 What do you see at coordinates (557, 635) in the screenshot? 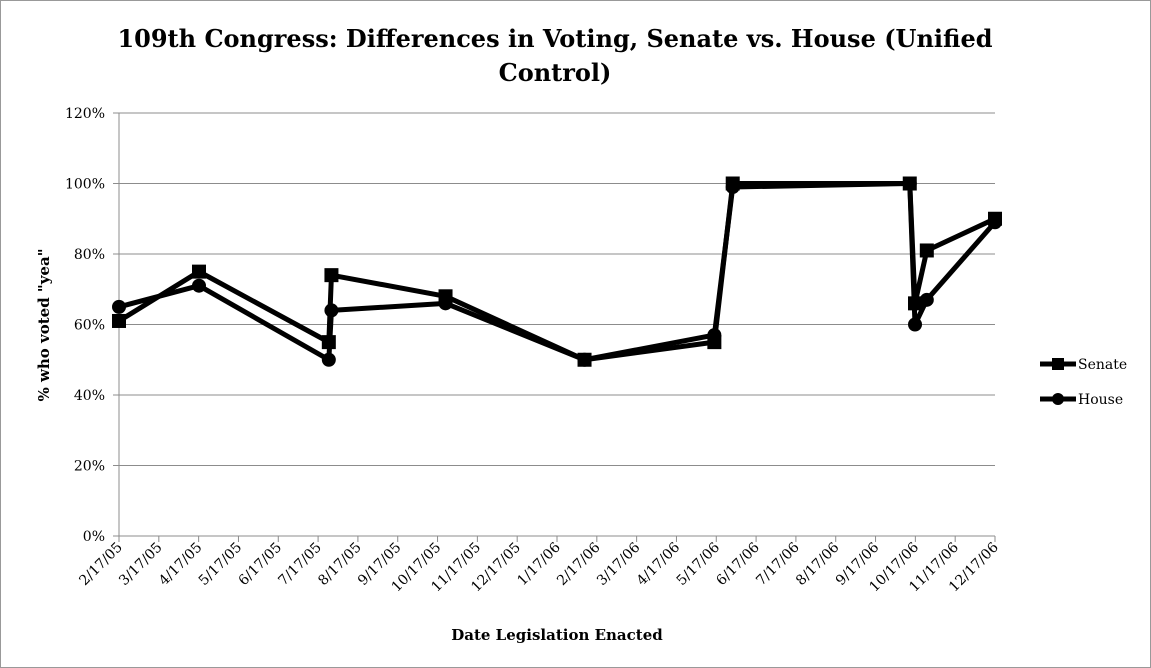
I see `x-axis-label: Date Legislation Enacted` at bounding box center [557, 635].